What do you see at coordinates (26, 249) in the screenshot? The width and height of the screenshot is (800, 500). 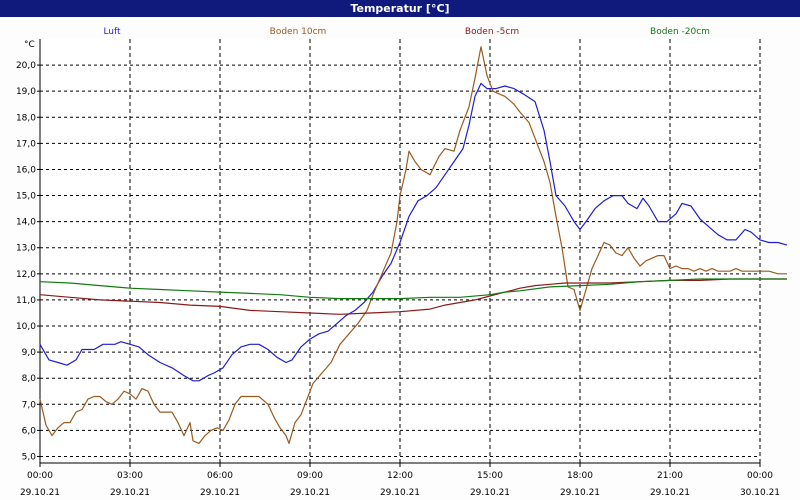 I see `y-tick-label: 13,0` at bounding box center [26, 249].